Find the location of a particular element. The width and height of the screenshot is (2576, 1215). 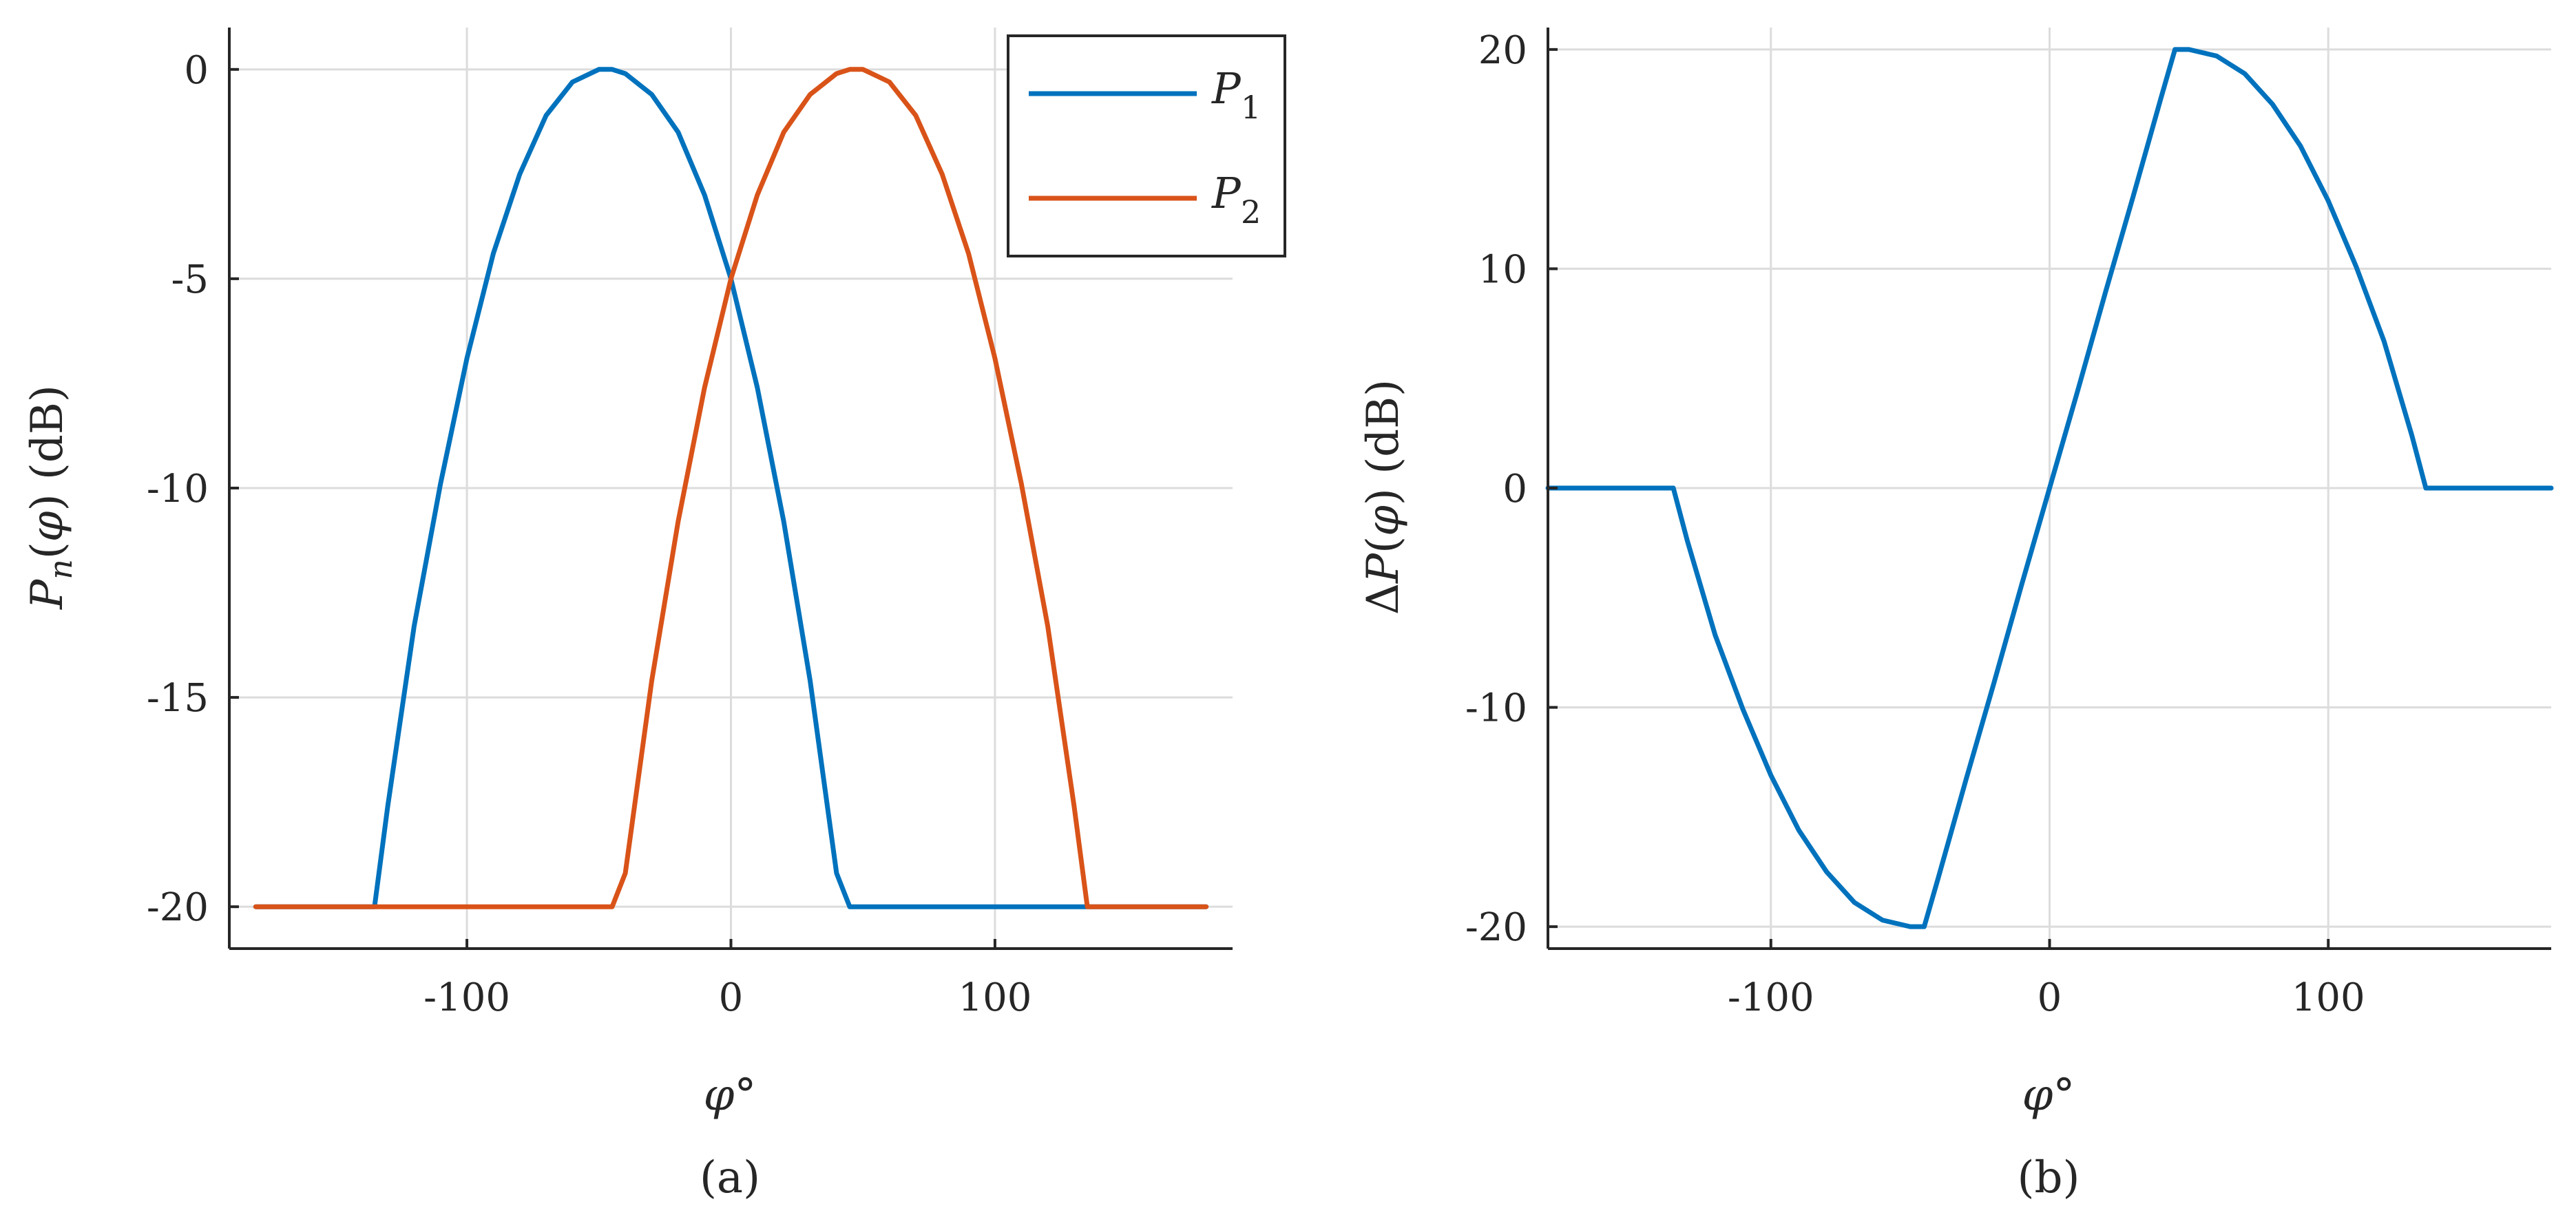

x-axis-label-a: φ° is located at coordinates (730, 1095).